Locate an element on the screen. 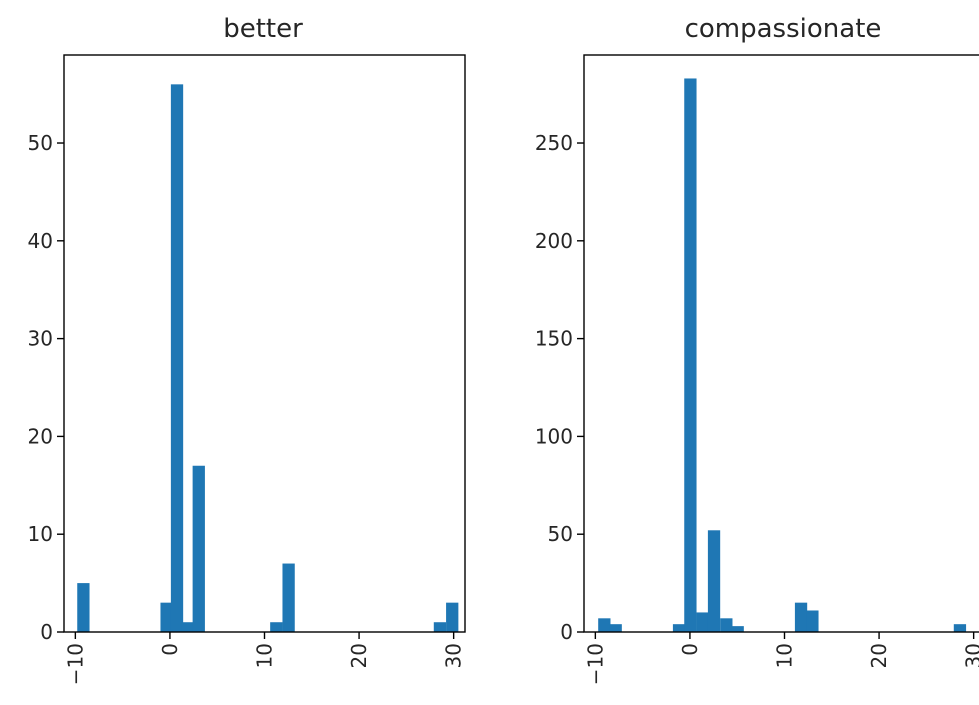 The height and width of the screenshot is (705, 979). y-tick-label-compassionate-2: 100 is located at coordinates (554, 436).